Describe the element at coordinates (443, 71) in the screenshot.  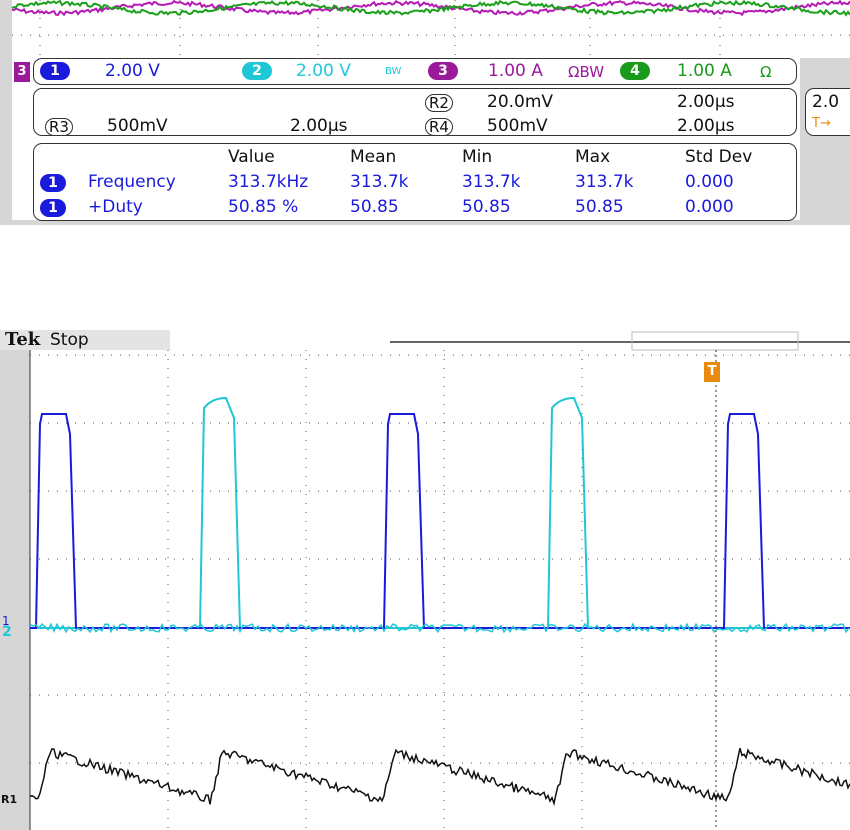
I see `channel-badge: 3` at that location.